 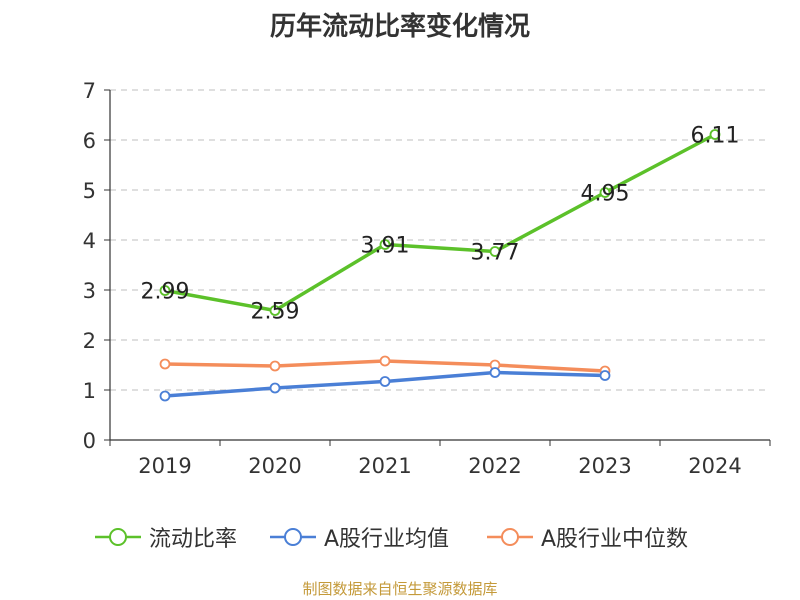 I want to click on legend-item-industry-average: A股行业均值, so click(x=359, y=537).